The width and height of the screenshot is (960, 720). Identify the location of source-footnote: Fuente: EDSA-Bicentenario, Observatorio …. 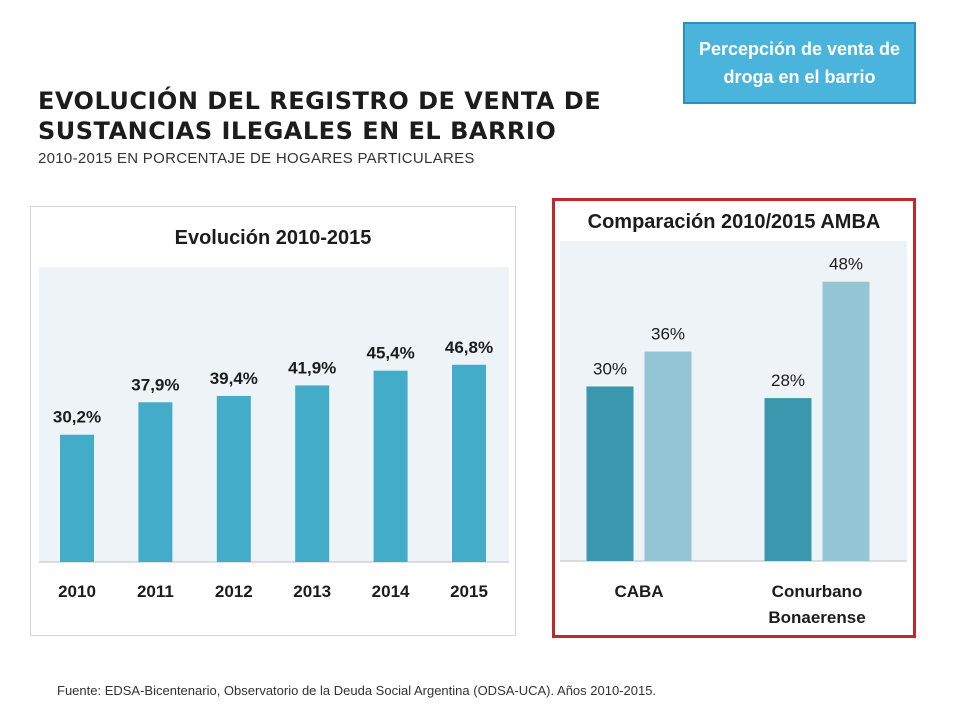
(357, 690).